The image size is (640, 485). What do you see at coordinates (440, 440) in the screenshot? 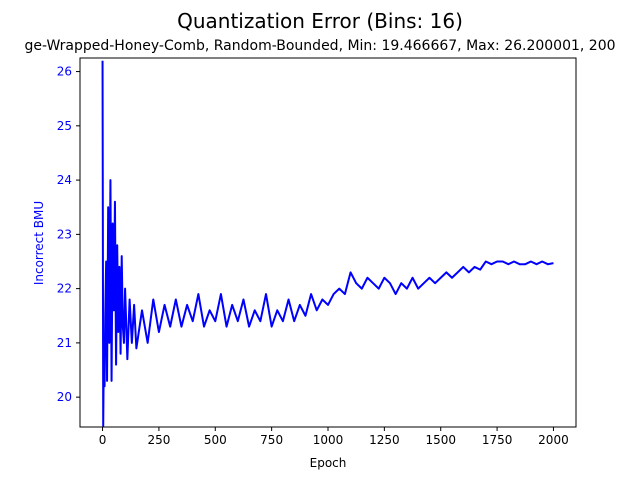
I see `x-tick-label: 1500` at bounding box center [440, 440].